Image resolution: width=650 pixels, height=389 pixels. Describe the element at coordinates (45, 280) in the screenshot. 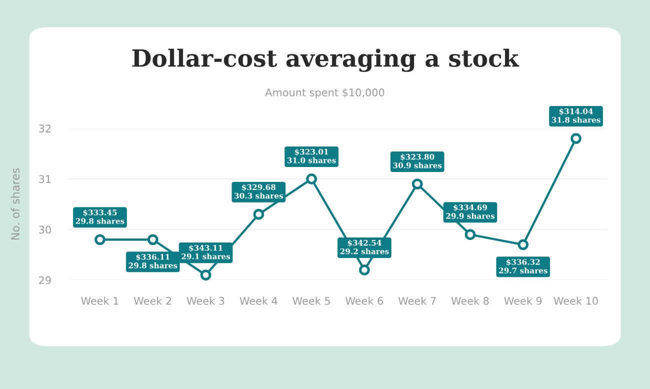

I see `y-tick-label: 29` at that location.